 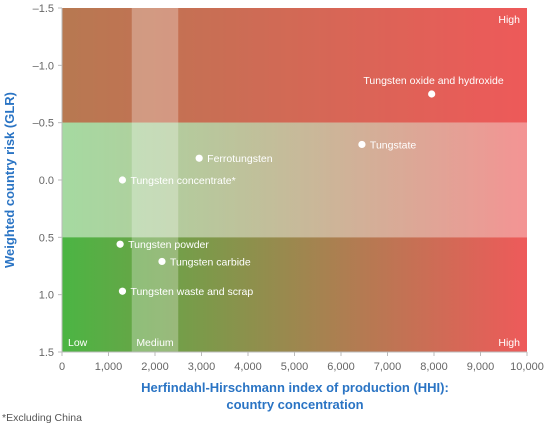 I want to click on footnote: *Excluding China, so click(x=42, y=418).